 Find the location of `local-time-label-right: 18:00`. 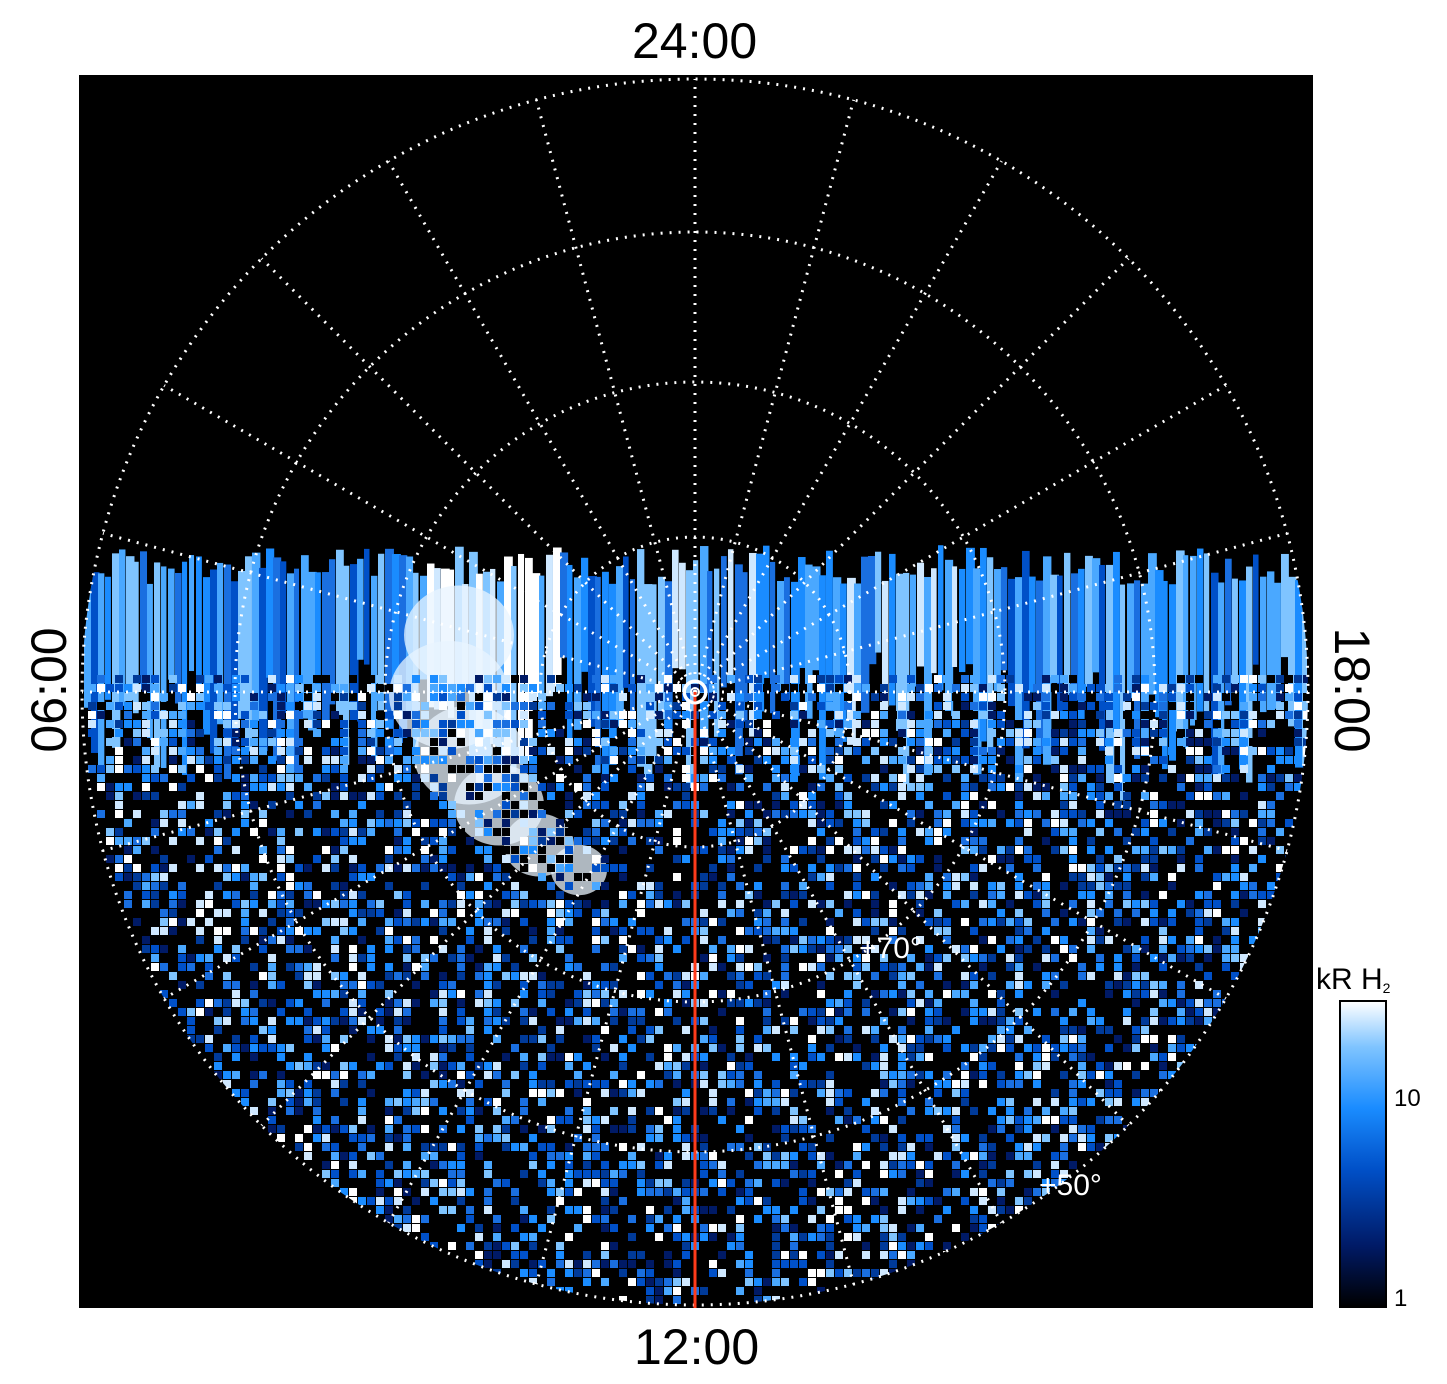

local-time-label-right: 18:00 is located at coordinates (1352, 690).